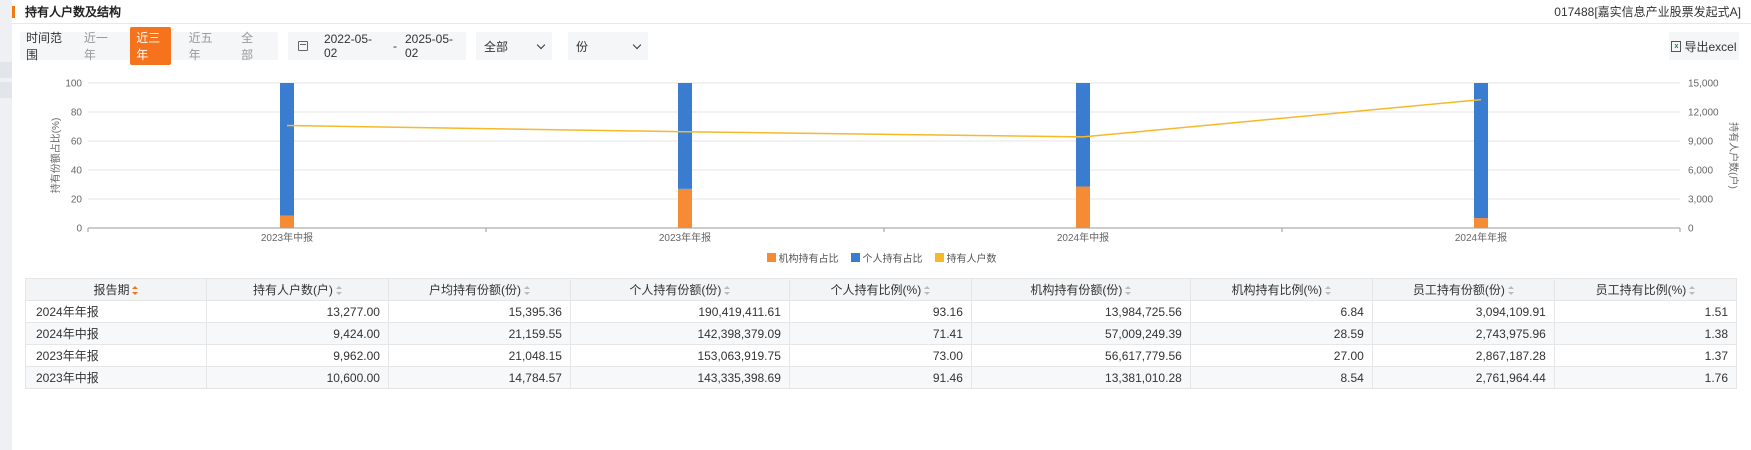  I want to click on unit-select: 份, so click(608, 46).